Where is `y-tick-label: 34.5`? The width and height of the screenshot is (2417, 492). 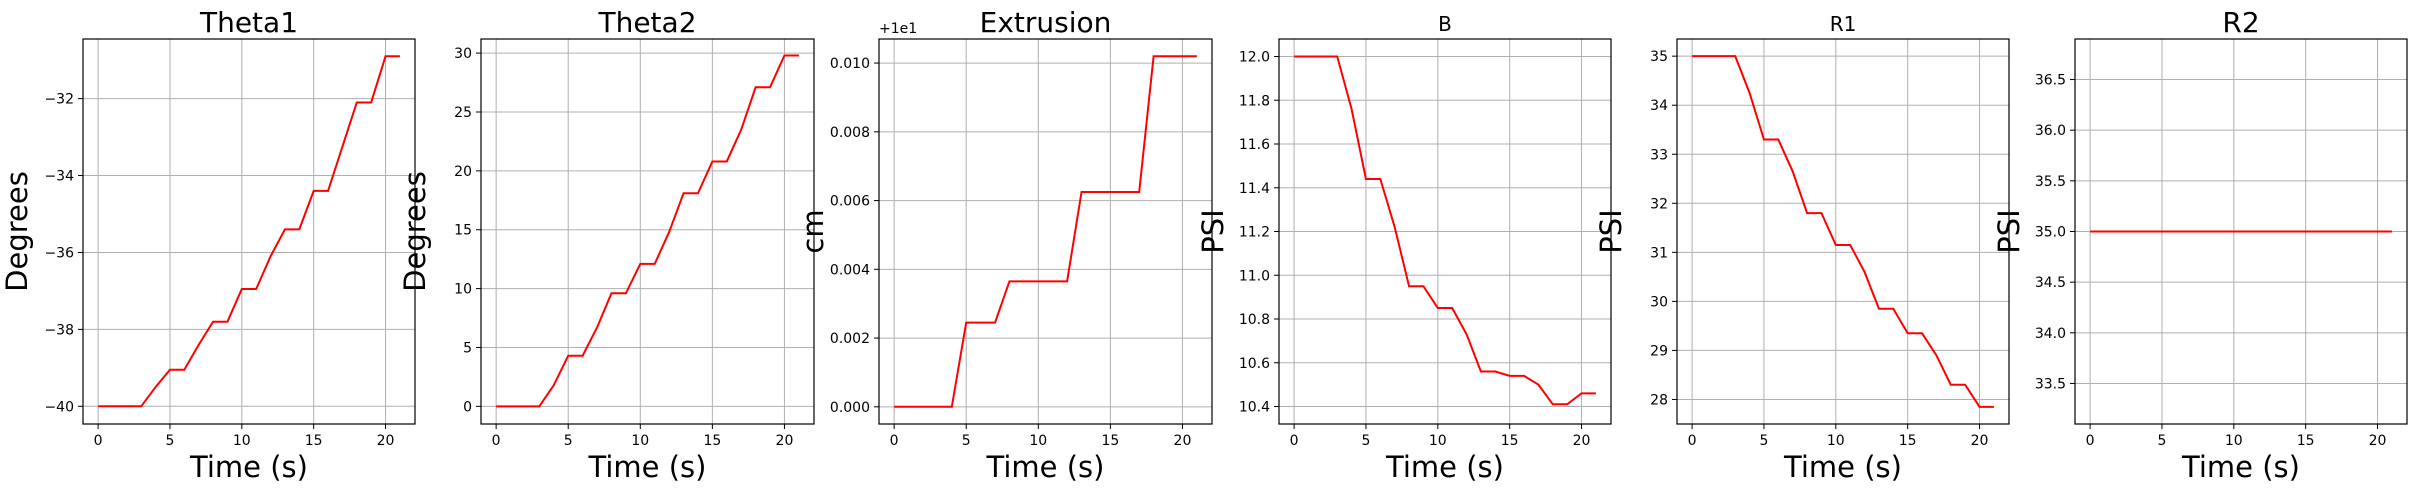 y-tick-label: 34.5 is located at coordinates (2050, 283).